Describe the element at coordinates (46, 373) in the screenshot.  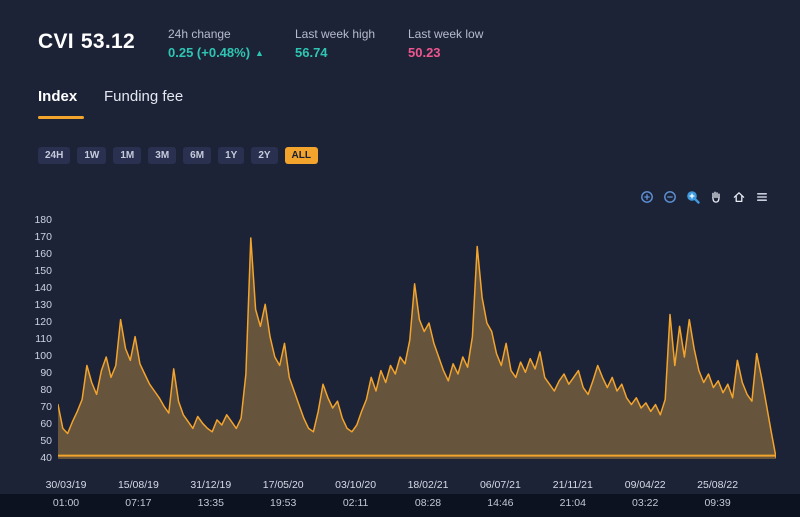
I see `y-axis-tick: 90` at that location.